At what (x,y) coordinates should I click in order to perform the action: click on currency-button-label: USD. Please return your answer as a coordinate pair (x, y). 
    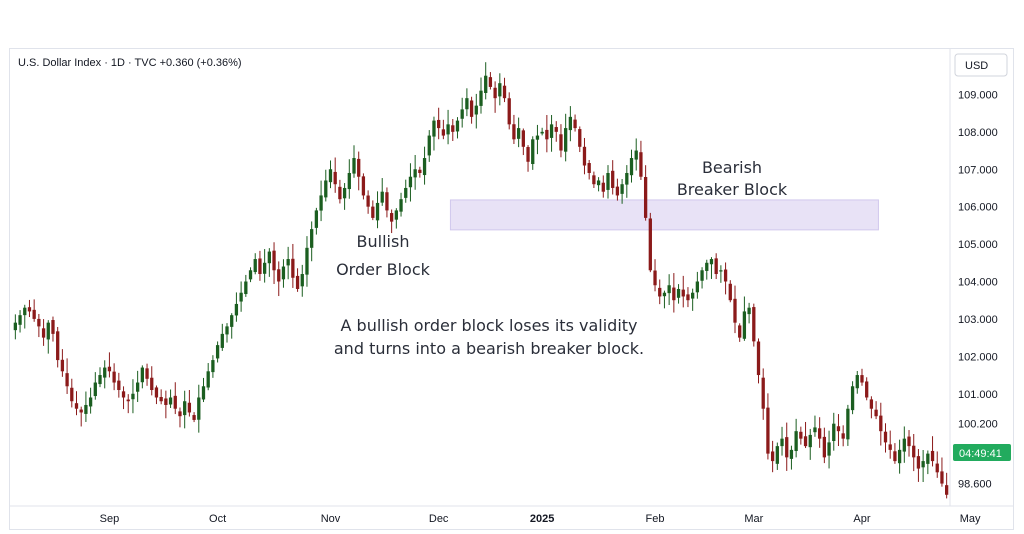
    Looking at the image, I should click on (976, 66).